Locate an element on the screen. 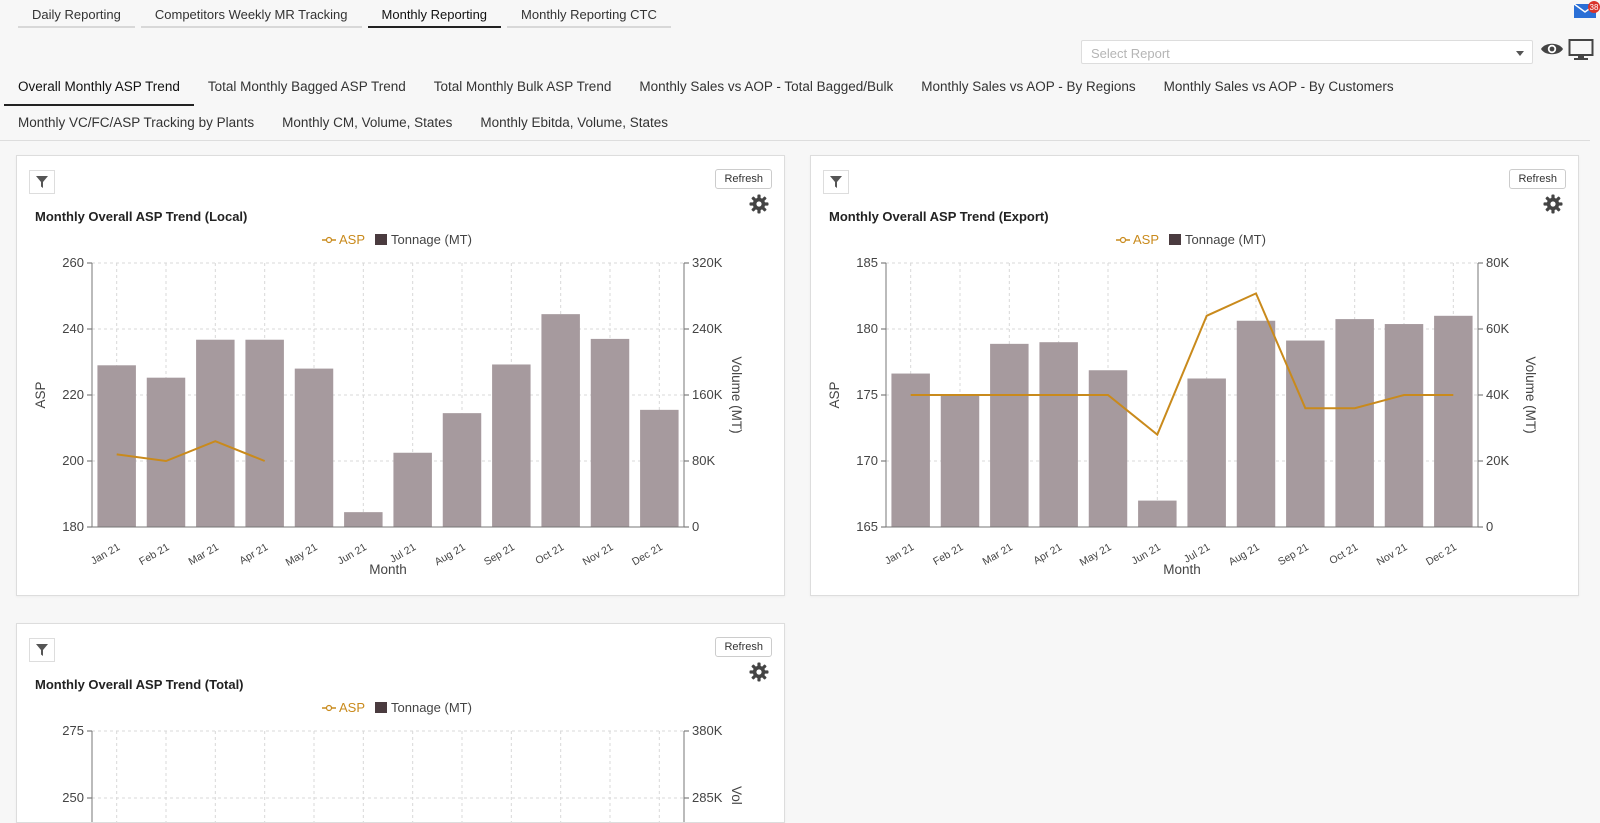  select-report-placeholder: Select Report is located at coordinates (1130, 53).